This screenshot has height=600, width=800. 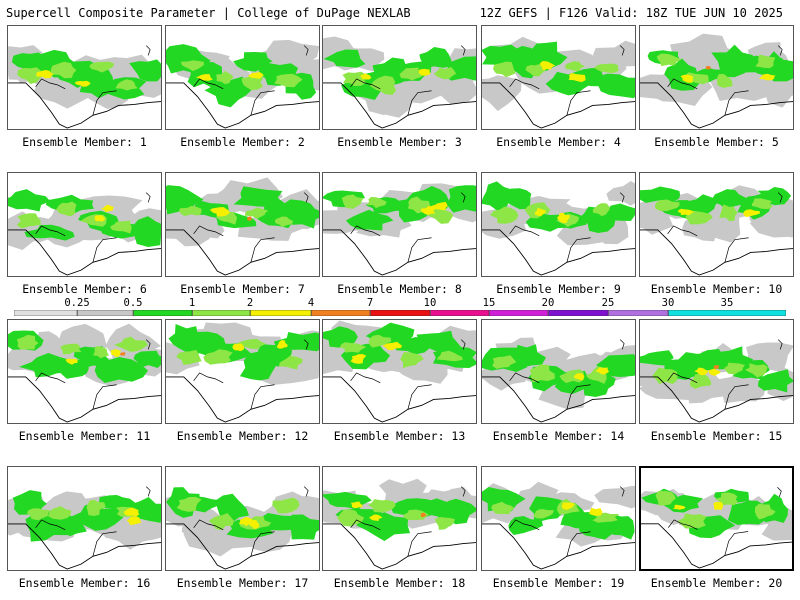 I want to click on member-label-10: Ensemble Member: 10, so click(x=716, y=289).